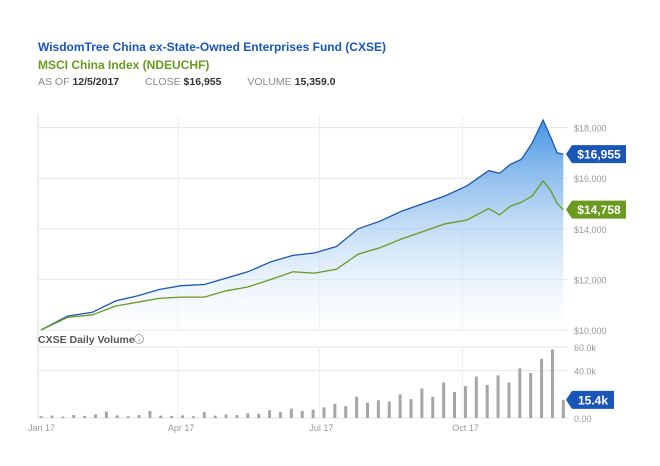 The image size is (660, 466). I want to click on x-tick-label: Jan 17, so click(41, 428).